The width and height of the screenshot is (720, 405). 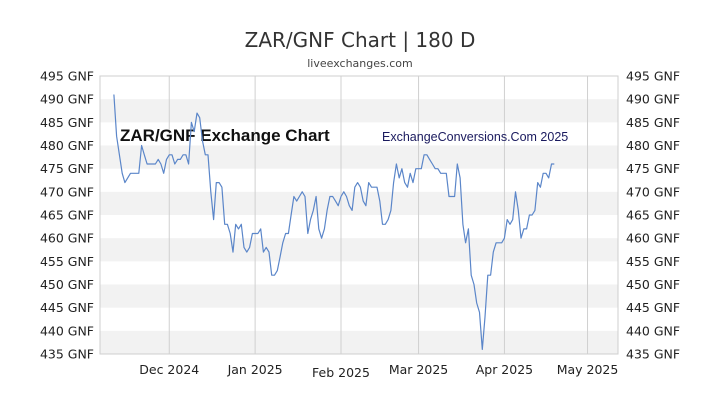 What do you see at coordinates (653, 76) in the screenshot?
I see `y-tick-label-right: 495 GNF` at bounding box center [653, 76].